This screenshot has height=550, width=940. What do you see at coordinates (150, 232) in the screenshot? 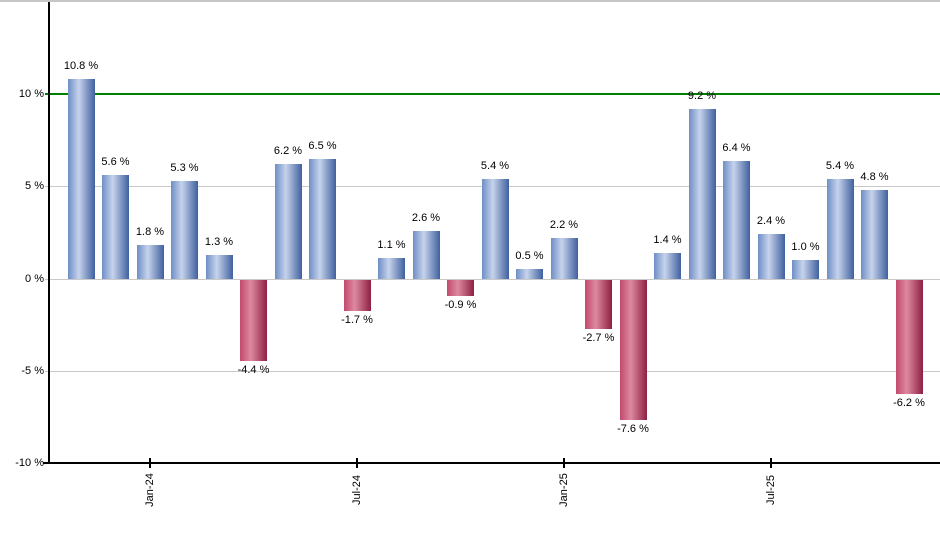
I see `bar-value-label: 1.8 %` at bounding box center [150, 232].